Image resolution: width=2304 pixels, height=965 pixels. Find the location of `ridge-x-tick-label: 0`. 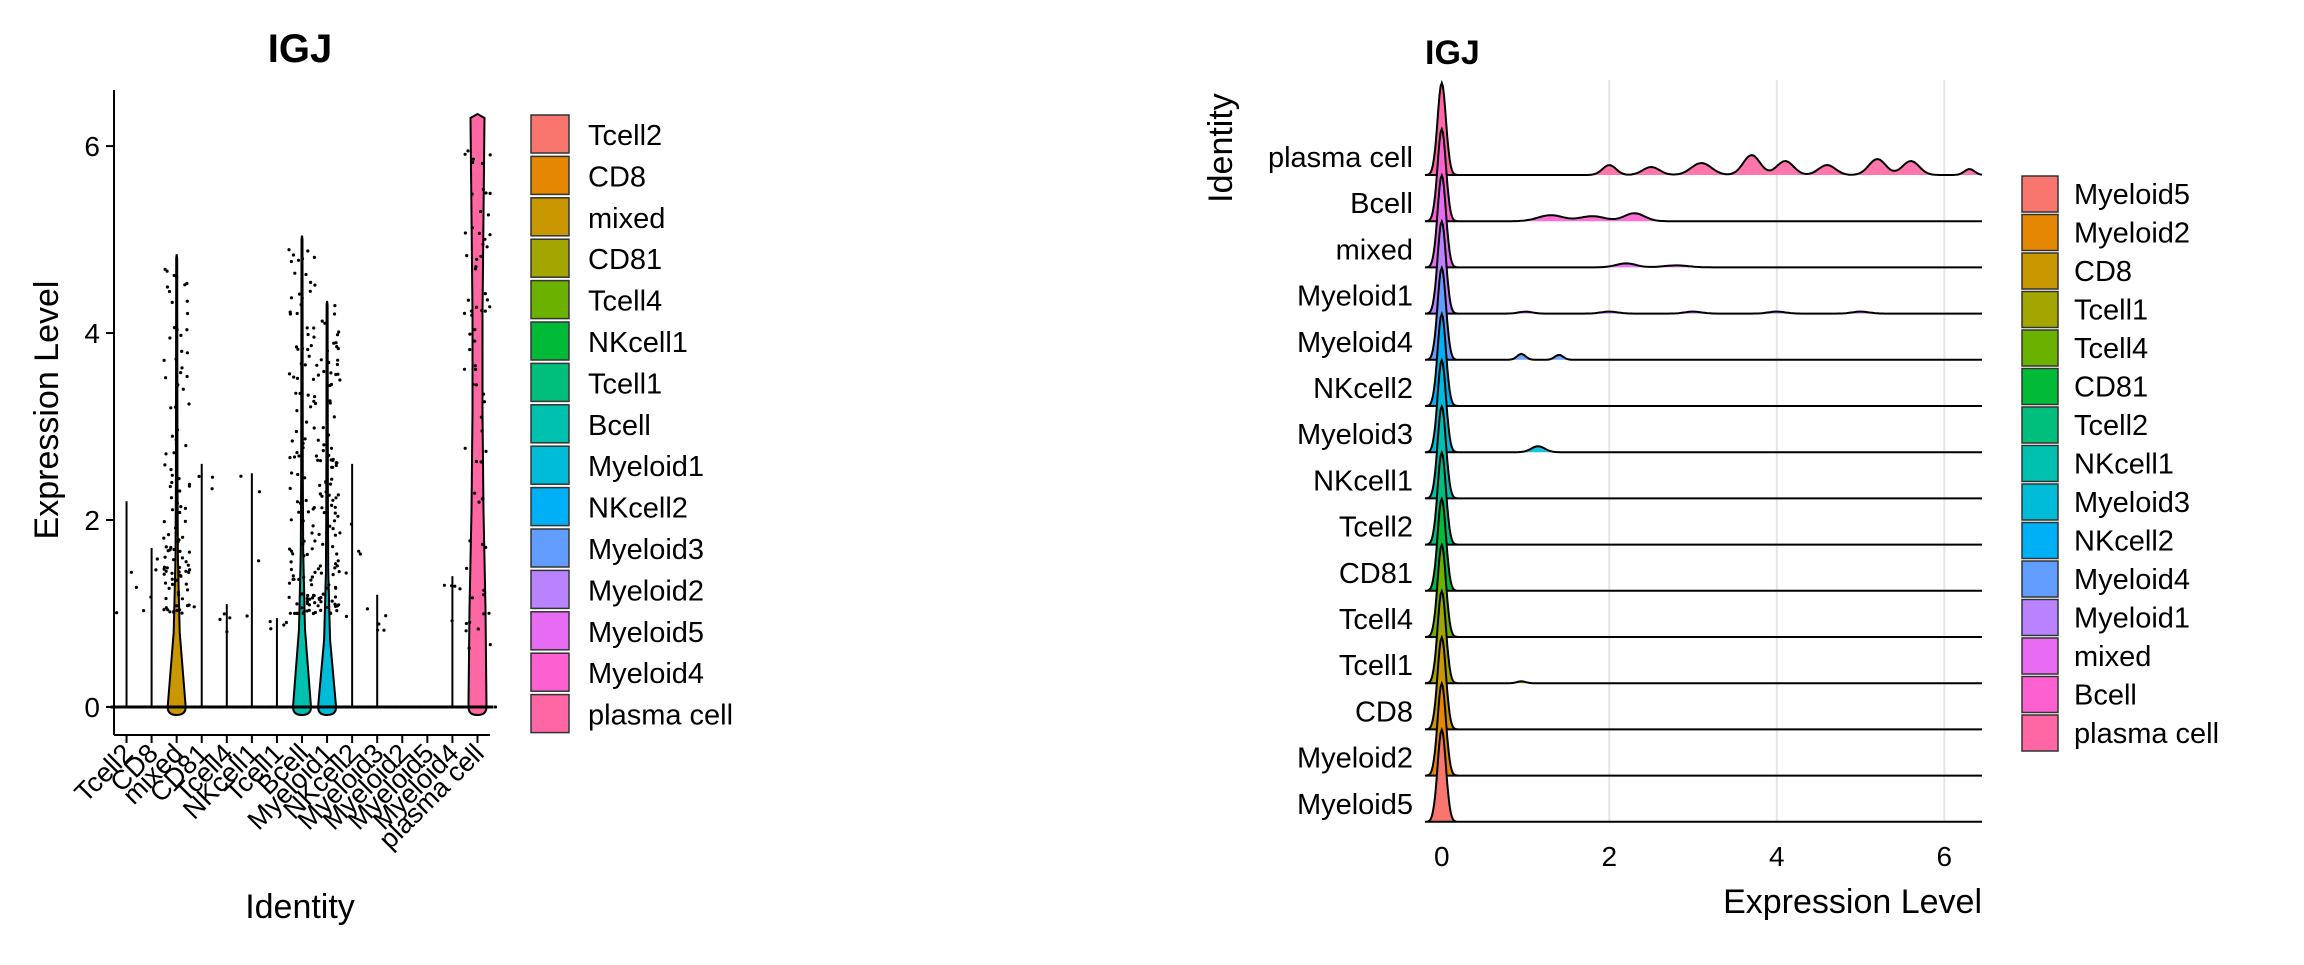

ridge-x-tick-label: 0 is located at coordinates (1442, 856).